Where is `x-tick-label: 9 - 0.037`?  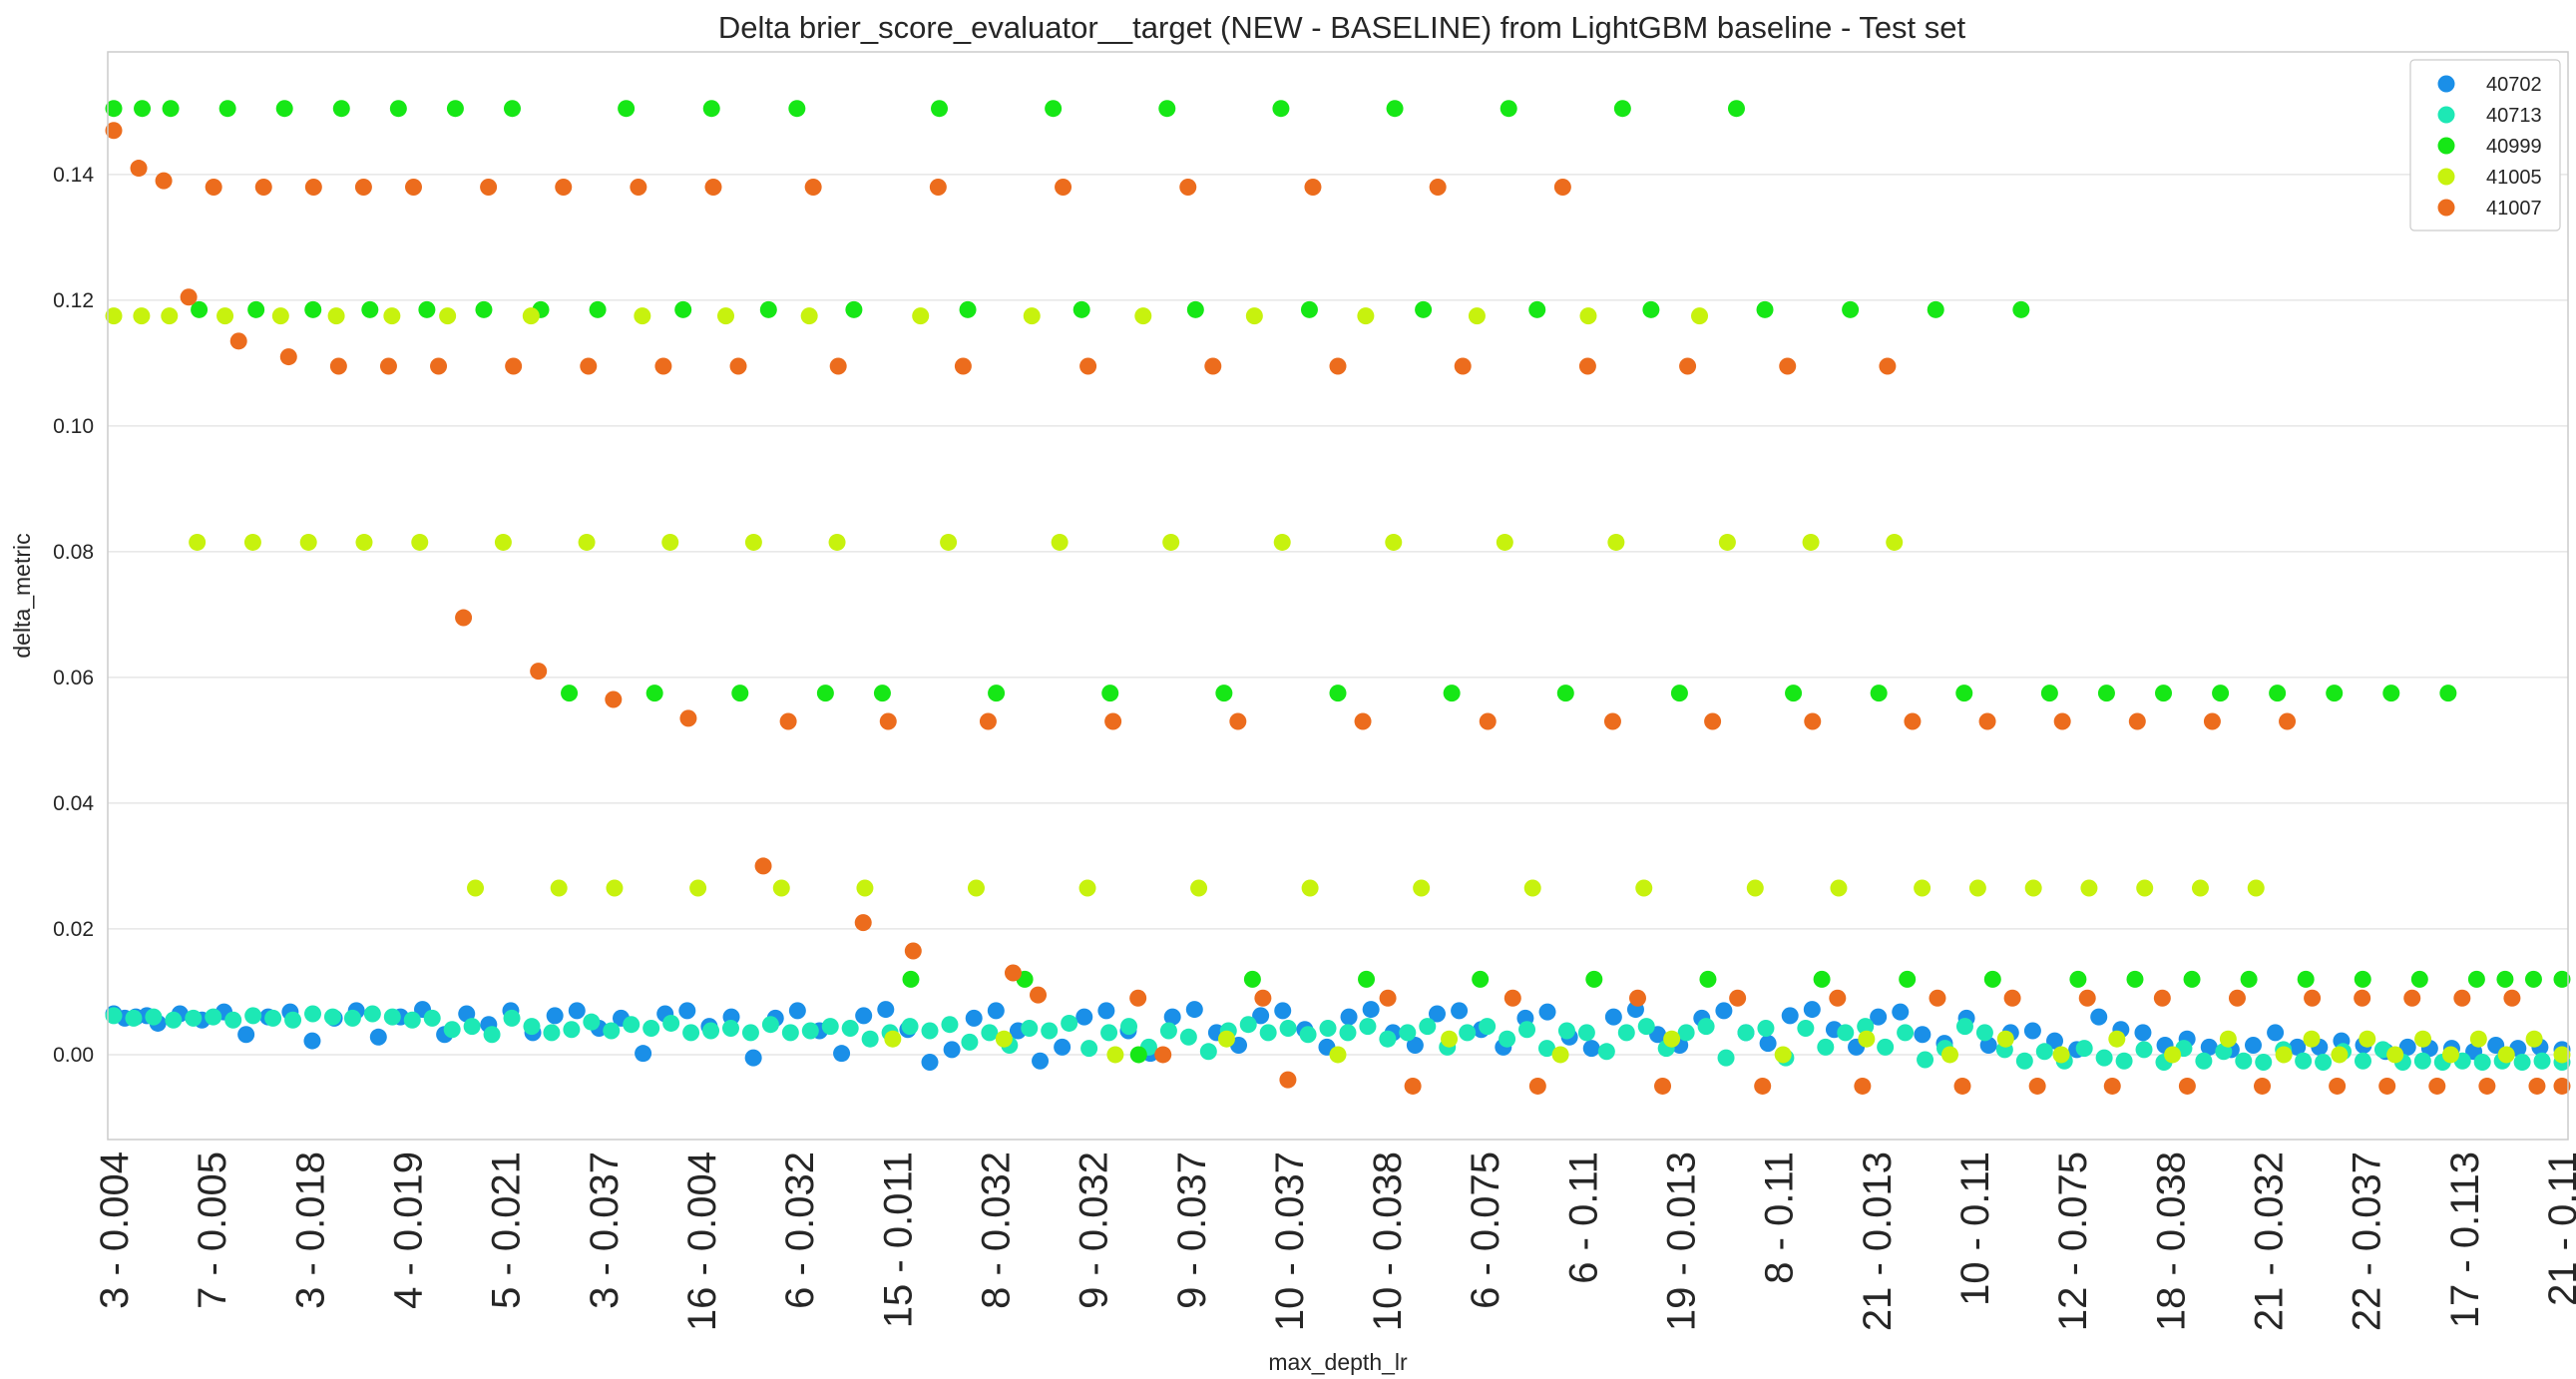 x-tick-label: 9 - 0.037 is located at coordinates (1192, 1230).